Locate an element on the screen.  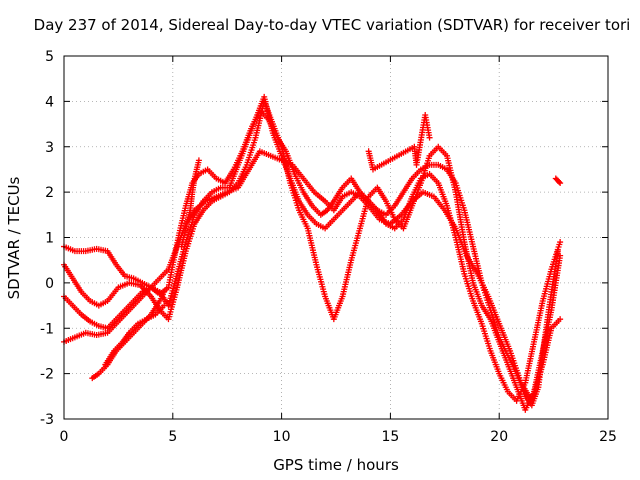
y-tick-label: 5 is located at coordinates (49, 57).